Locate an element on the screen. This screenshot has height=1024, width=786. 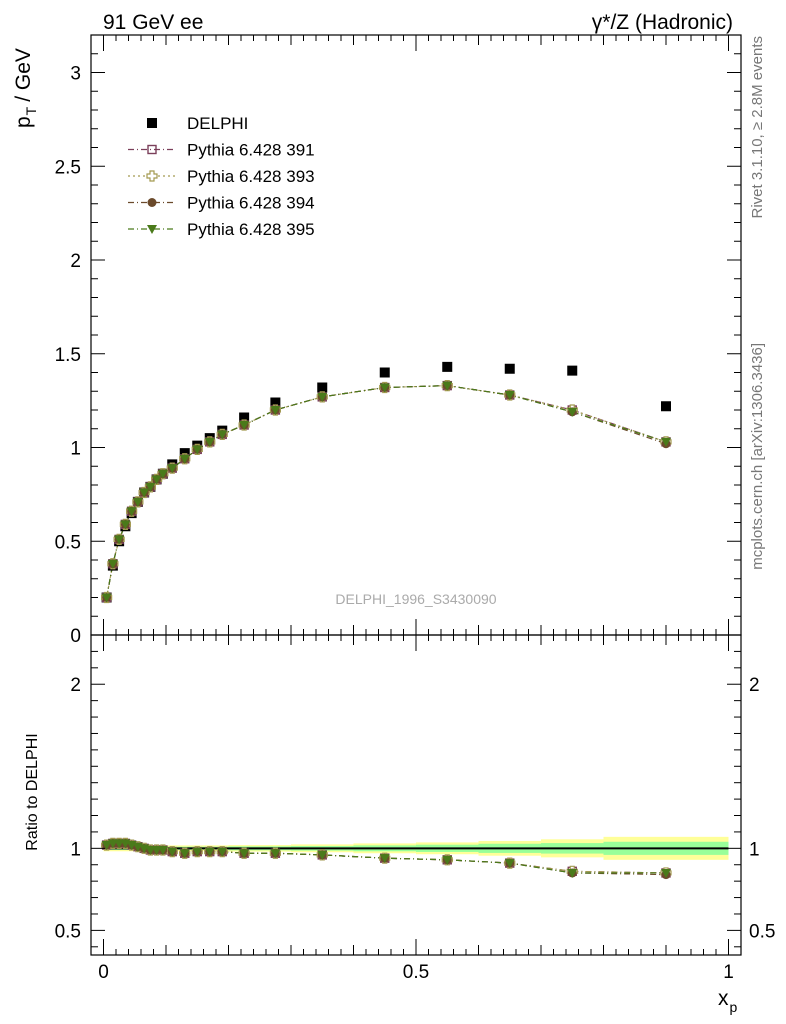
header-right: γ*/Z (Hadronic) is located at coordinates (662, 22).